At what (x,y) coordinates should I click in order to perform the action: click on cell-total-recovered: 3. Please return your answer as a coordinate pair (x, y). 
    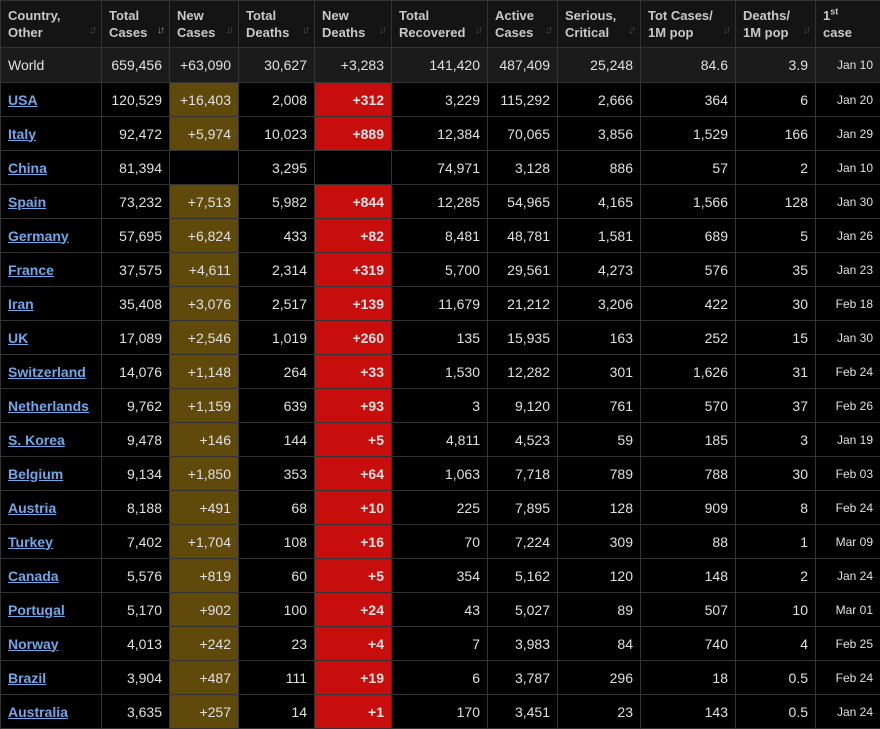
    Looking at the image, I should click on (440, 406).